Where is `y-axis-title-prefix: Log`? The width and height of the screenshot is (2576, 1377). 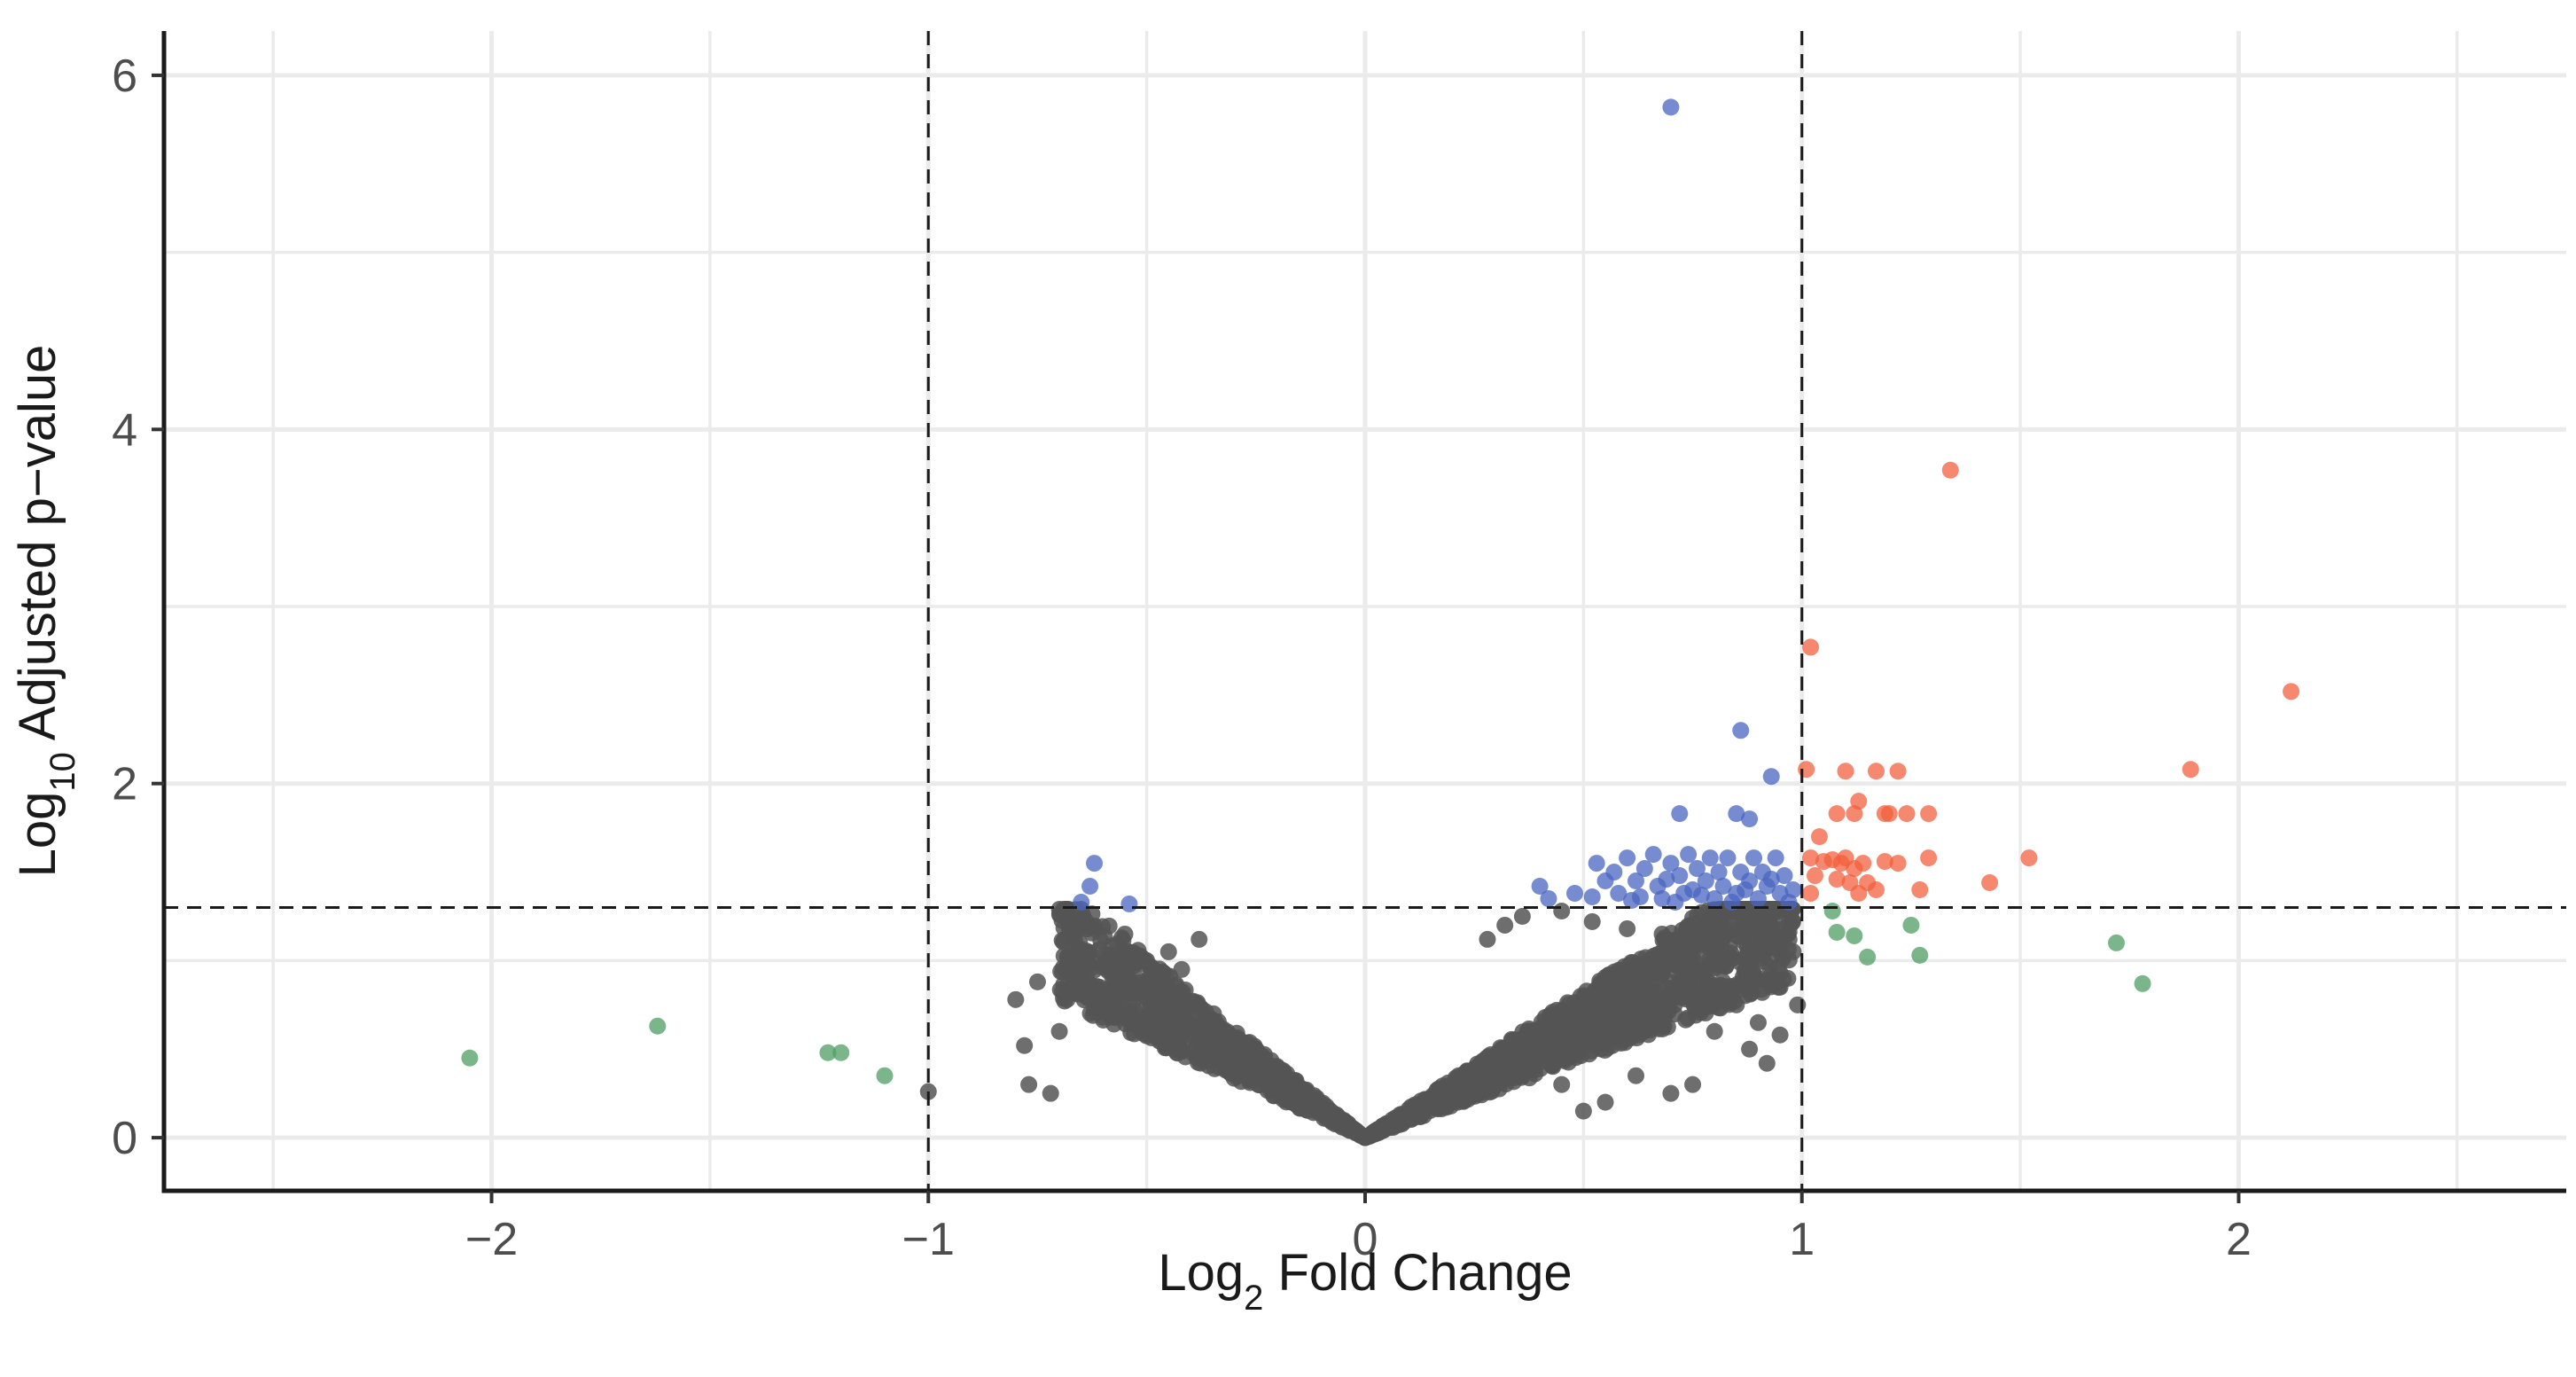
y-axis-title-prefix: Log is located at coordinates (37, 835).